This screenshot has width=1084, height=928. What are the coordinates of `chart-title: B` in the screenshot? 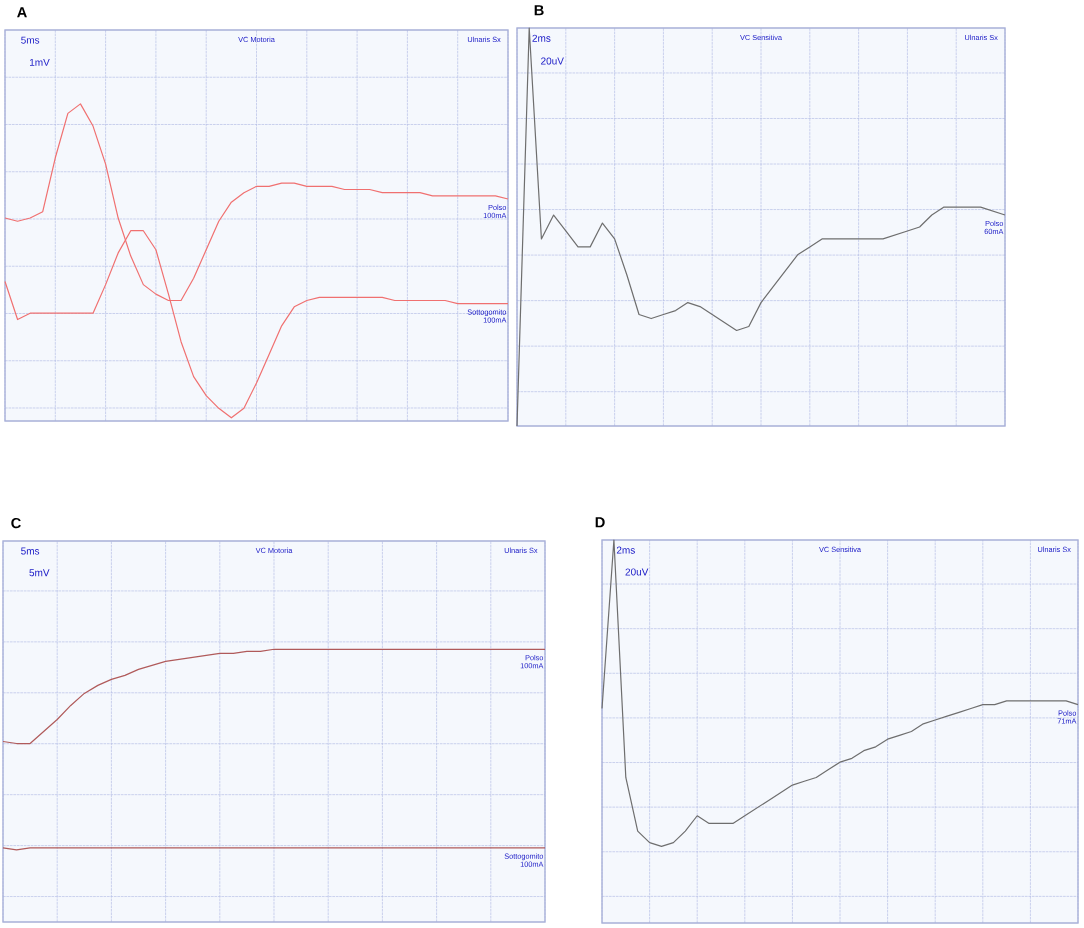 It's located at (539, 10).